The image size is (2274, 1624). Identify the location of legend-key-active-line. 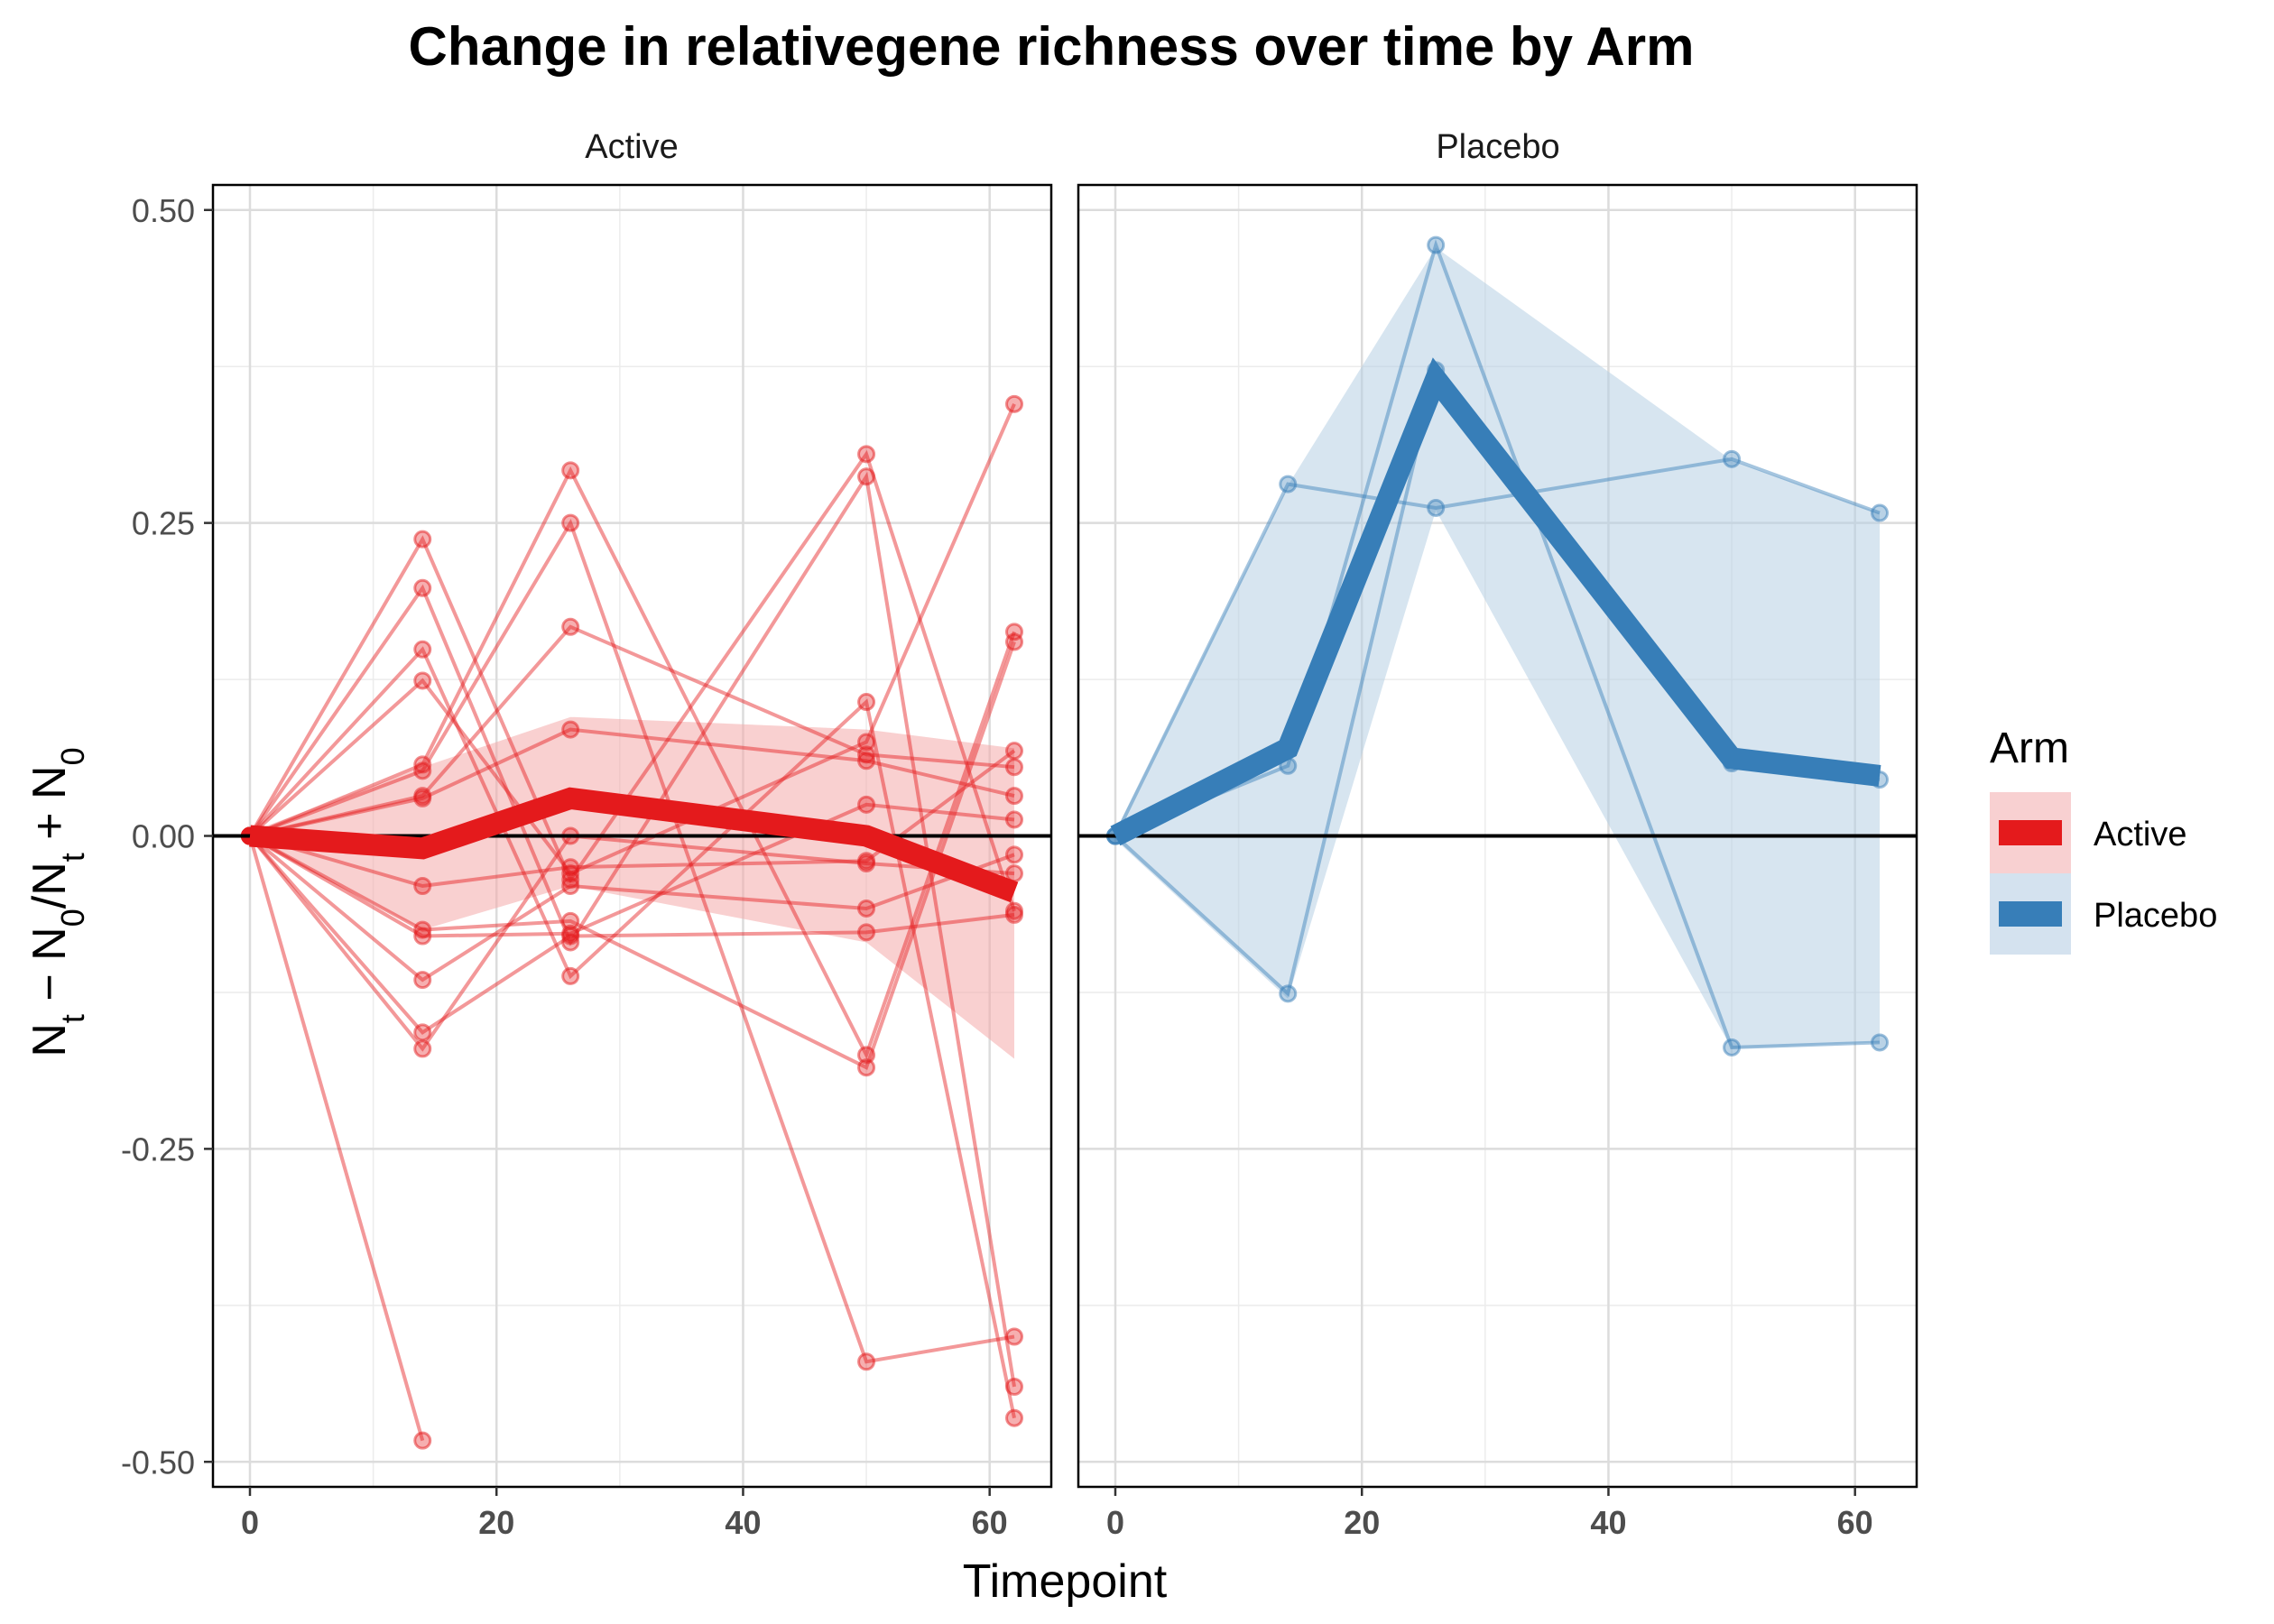
(2031, 833).